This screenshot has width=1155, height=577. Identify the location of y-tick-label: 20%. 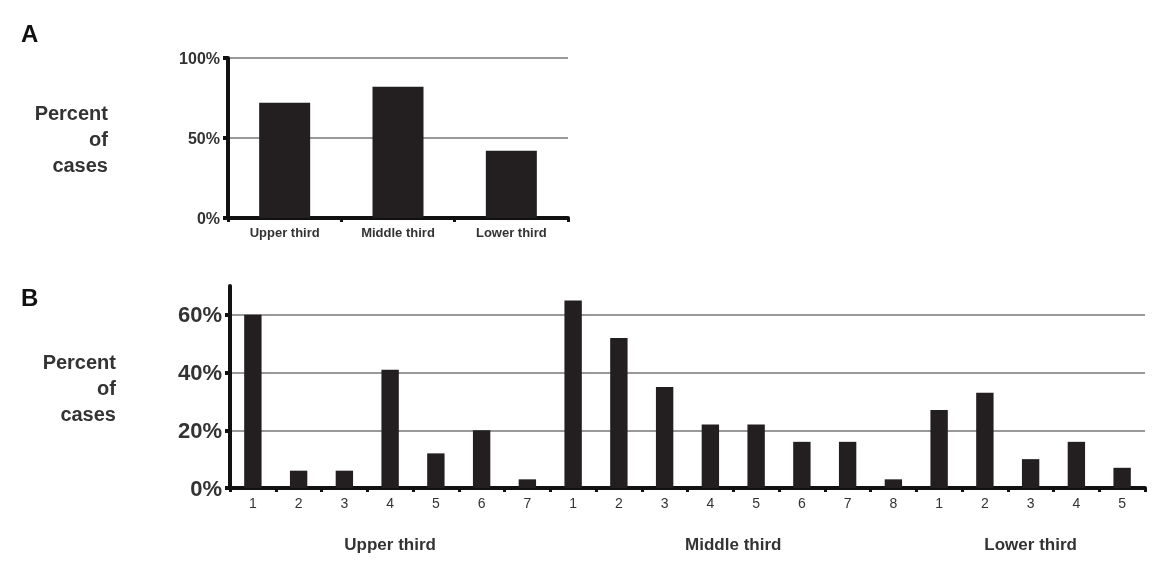
(199, 430).